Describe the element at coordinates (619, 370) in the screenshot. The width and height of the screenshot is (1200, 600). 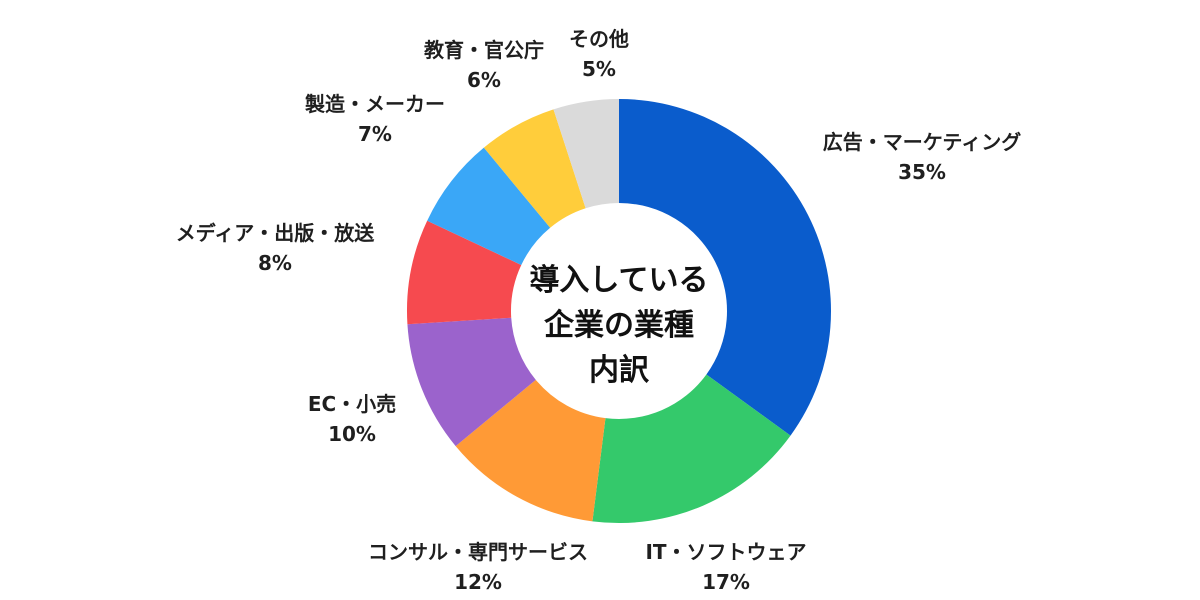
I see `center-title-line-3: 内訳` at that location.